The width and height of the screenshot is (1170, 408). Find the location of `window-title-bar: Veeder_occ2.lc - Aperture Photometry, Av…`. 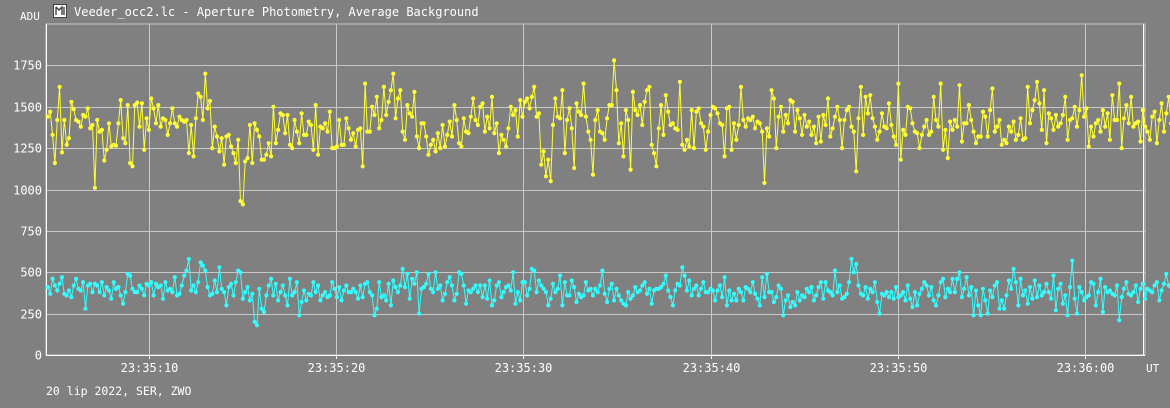

window-title-bar: Veeder_occ2.lc - Aperture Photometry, Av… is located at coordinates (585, 12).